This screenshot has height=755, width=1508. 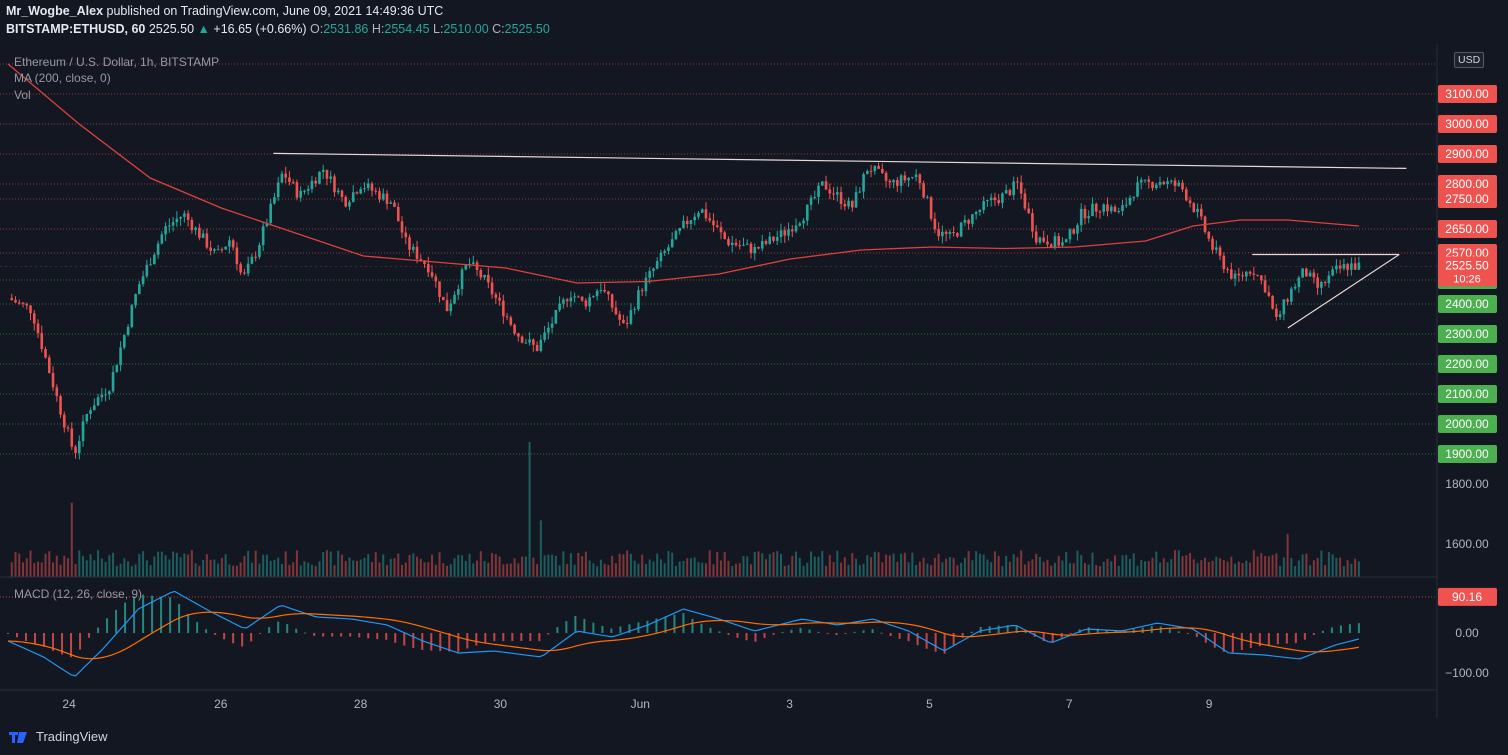 What do you see at coordinates (498, 29) in the screenshot?
I see `close-label: C:` at bounding box center [498, 29].